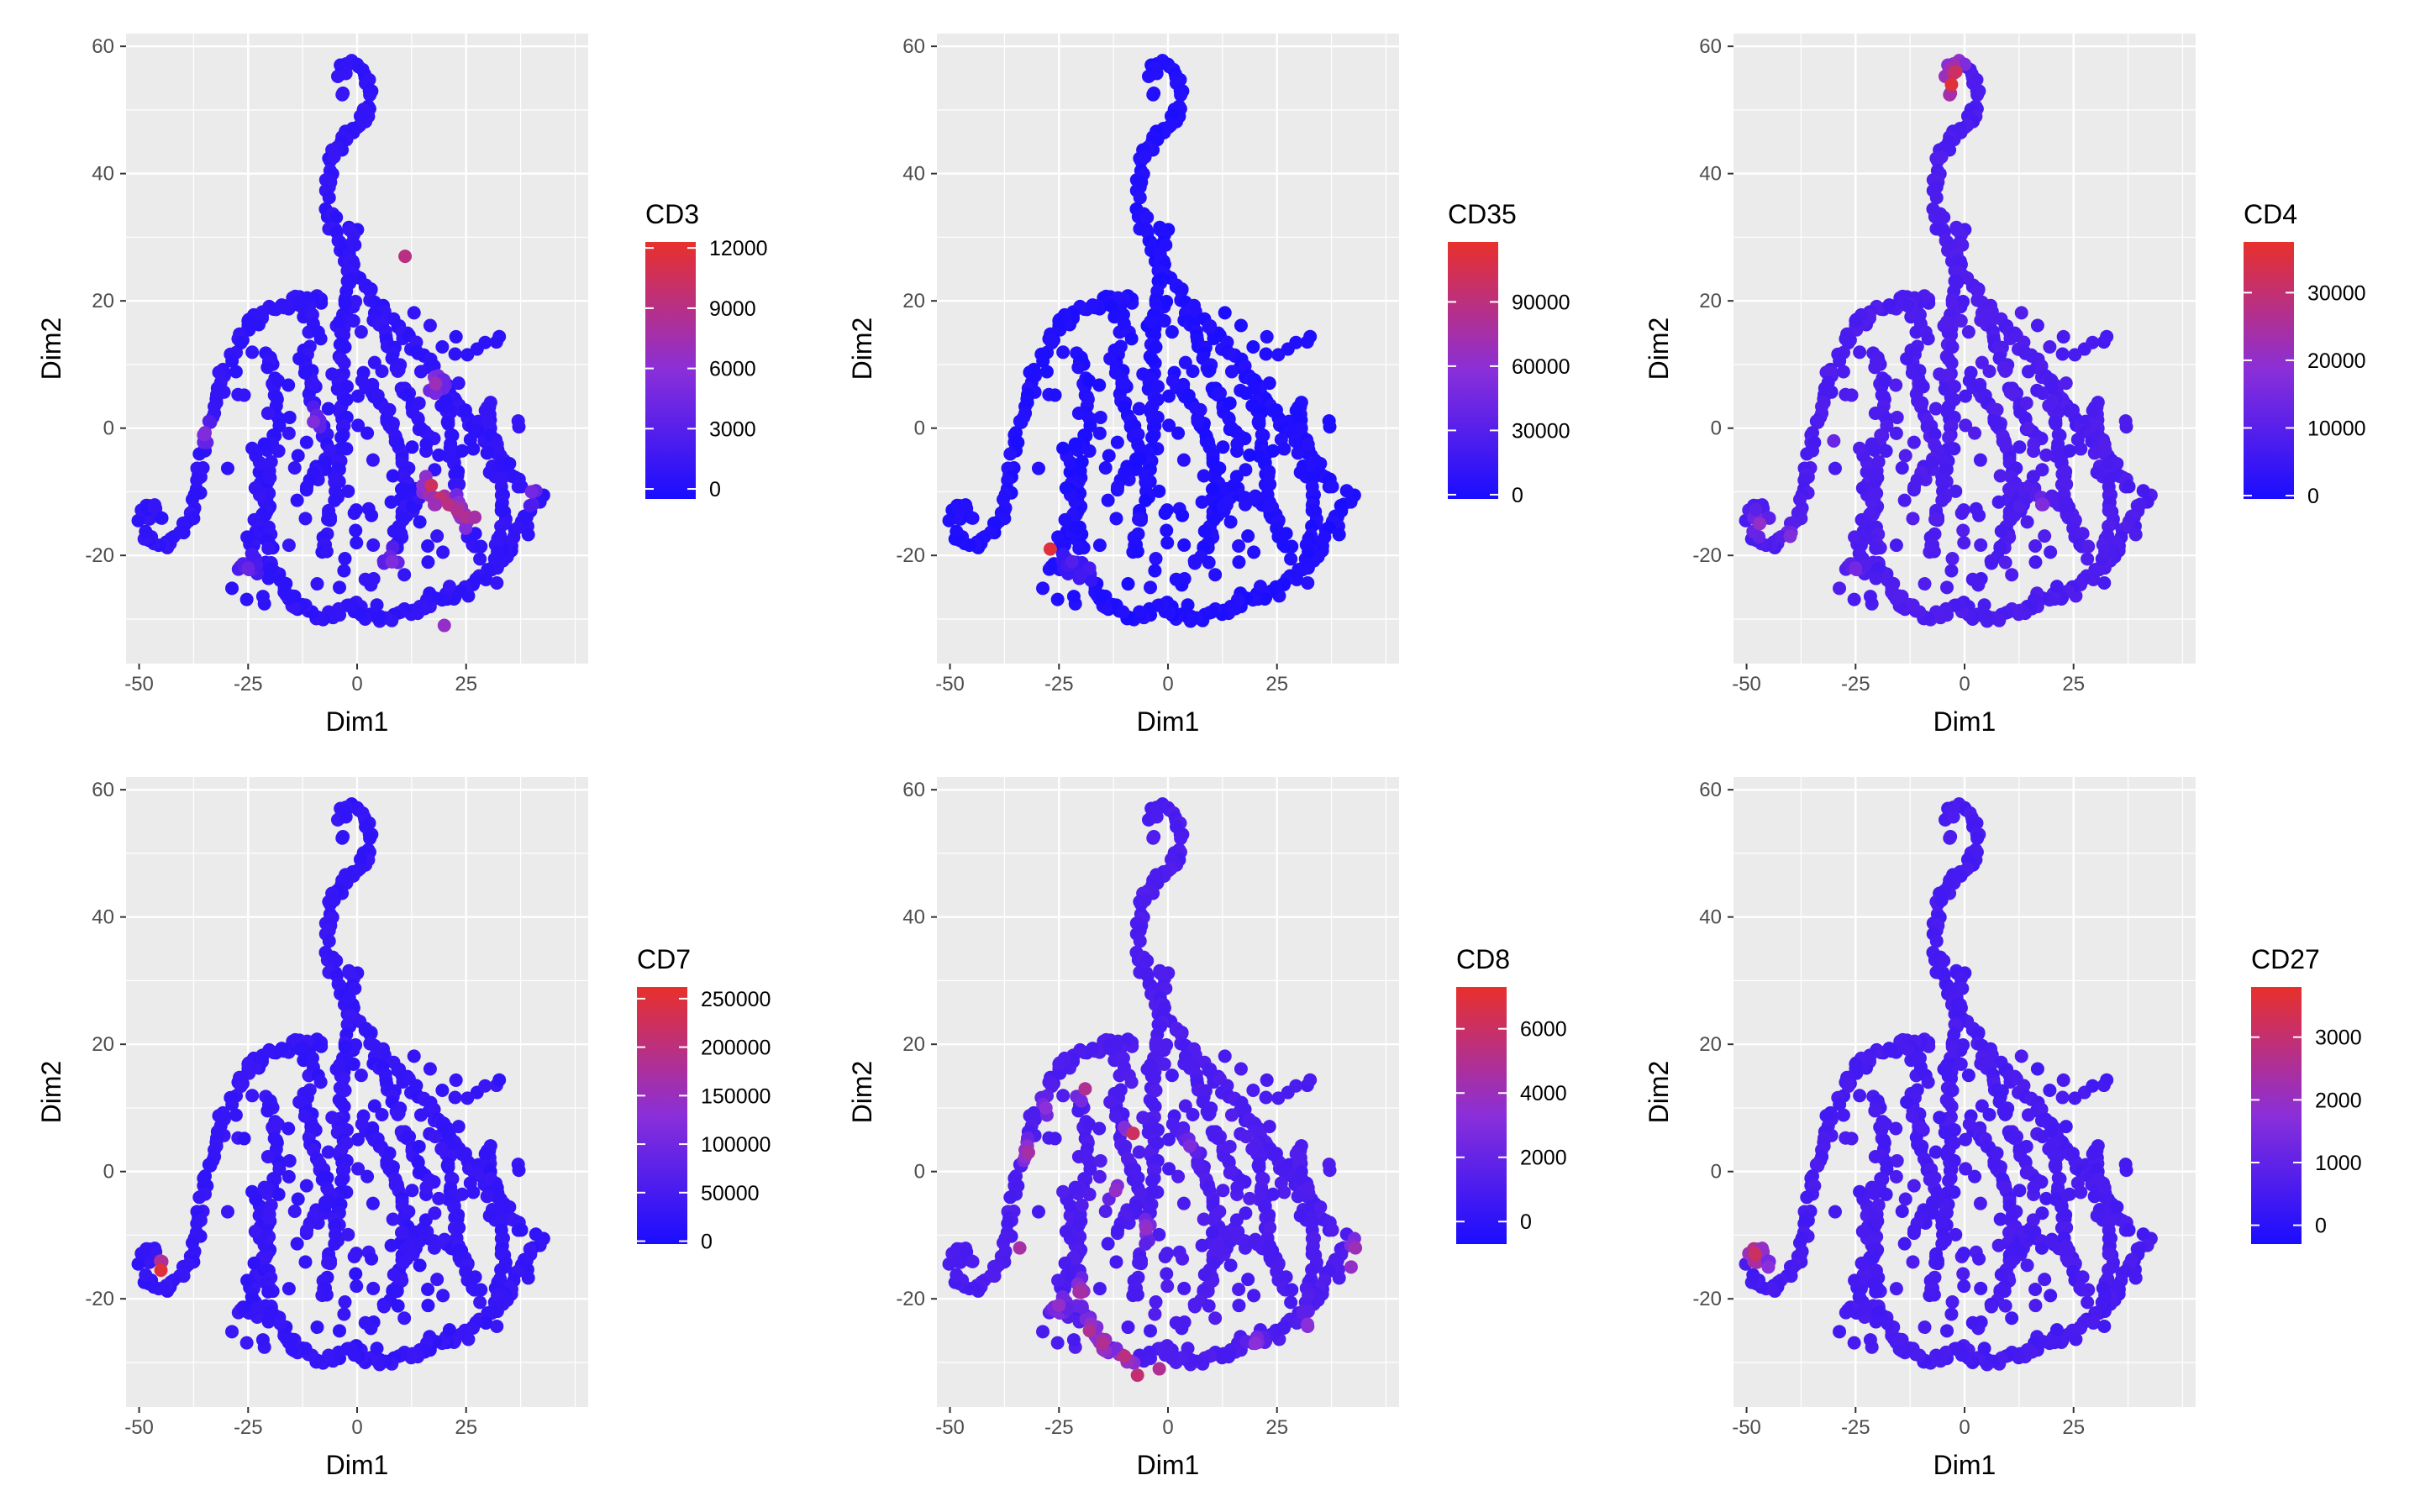 This screenshot has height=1512, width=2420. Describe the element at coordinates (103, 790) in the screenshot. I see `y-tick-label: 60` at that location.